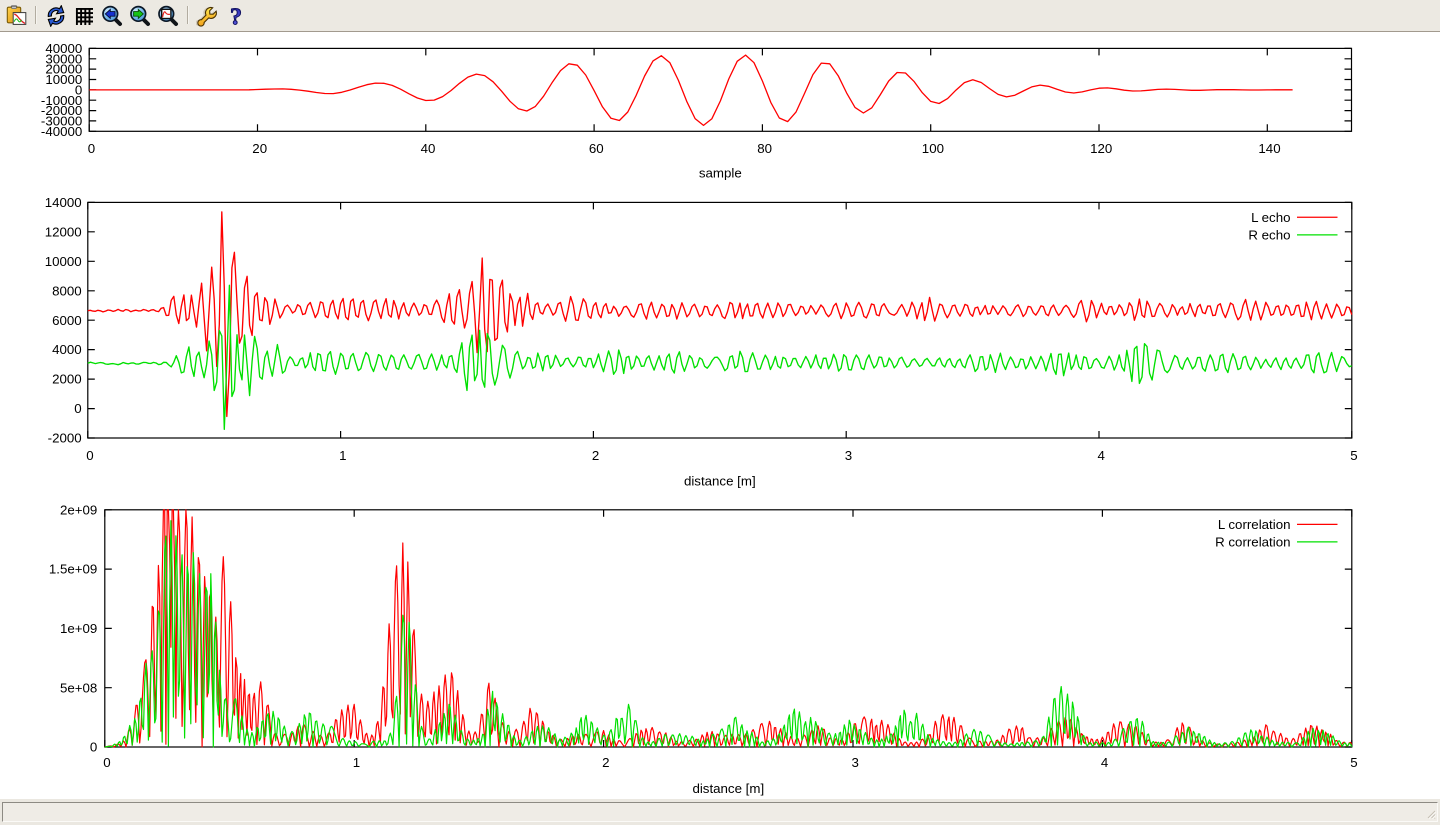 The image size is (1440, 825). I want to click on svg-text: -30000, so click(61, 121).